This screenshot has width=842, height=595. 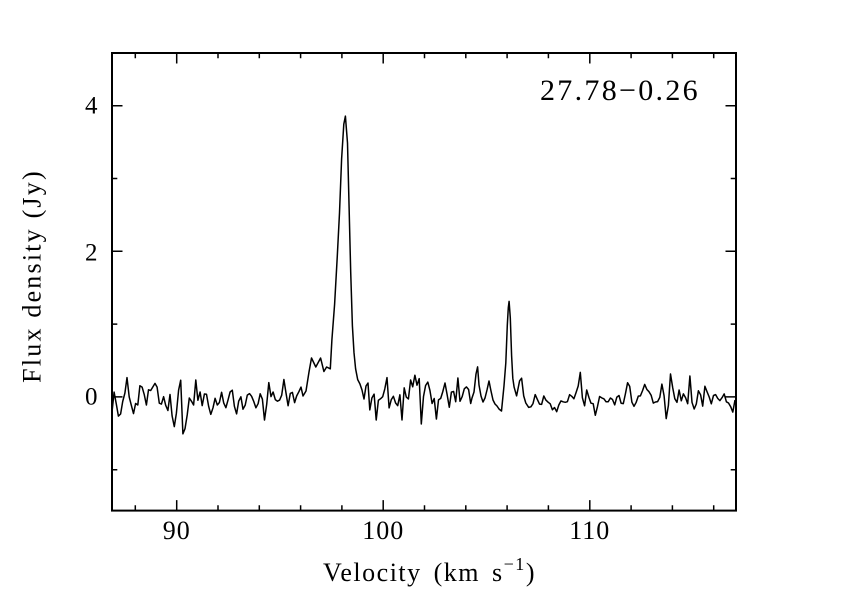 I want to click on svg-text: 100, so click(x=383, y=530).